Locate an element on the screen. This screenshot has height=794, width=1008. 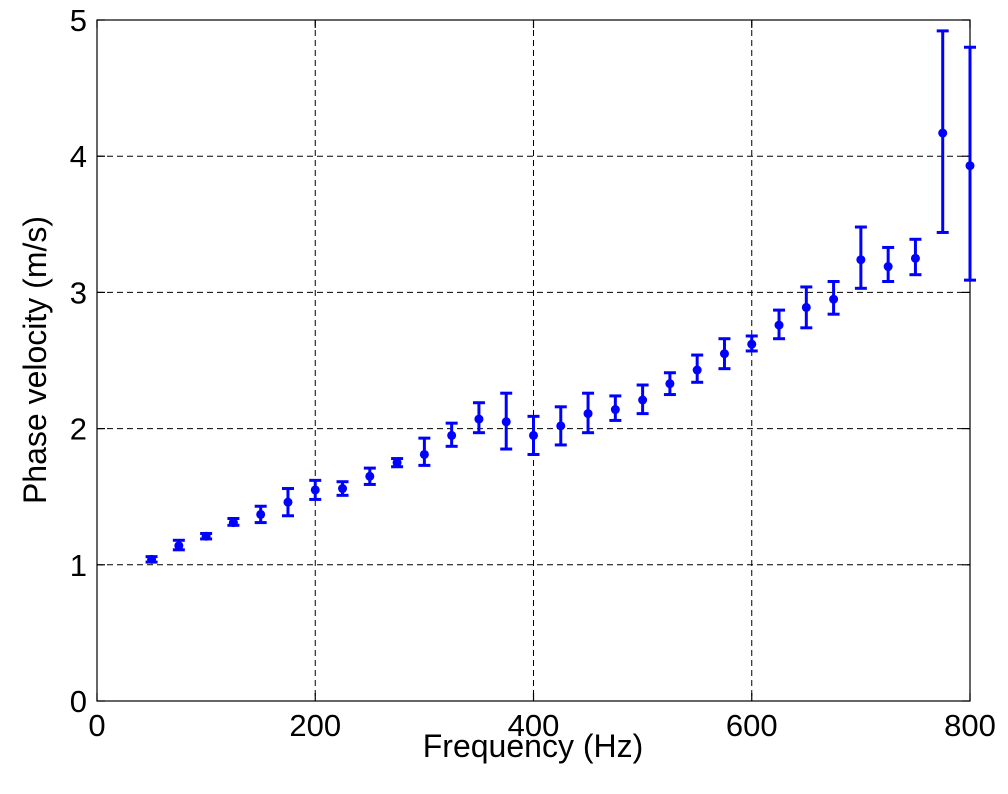
y-tick-label: 4 is located at coordinates (78, 156).